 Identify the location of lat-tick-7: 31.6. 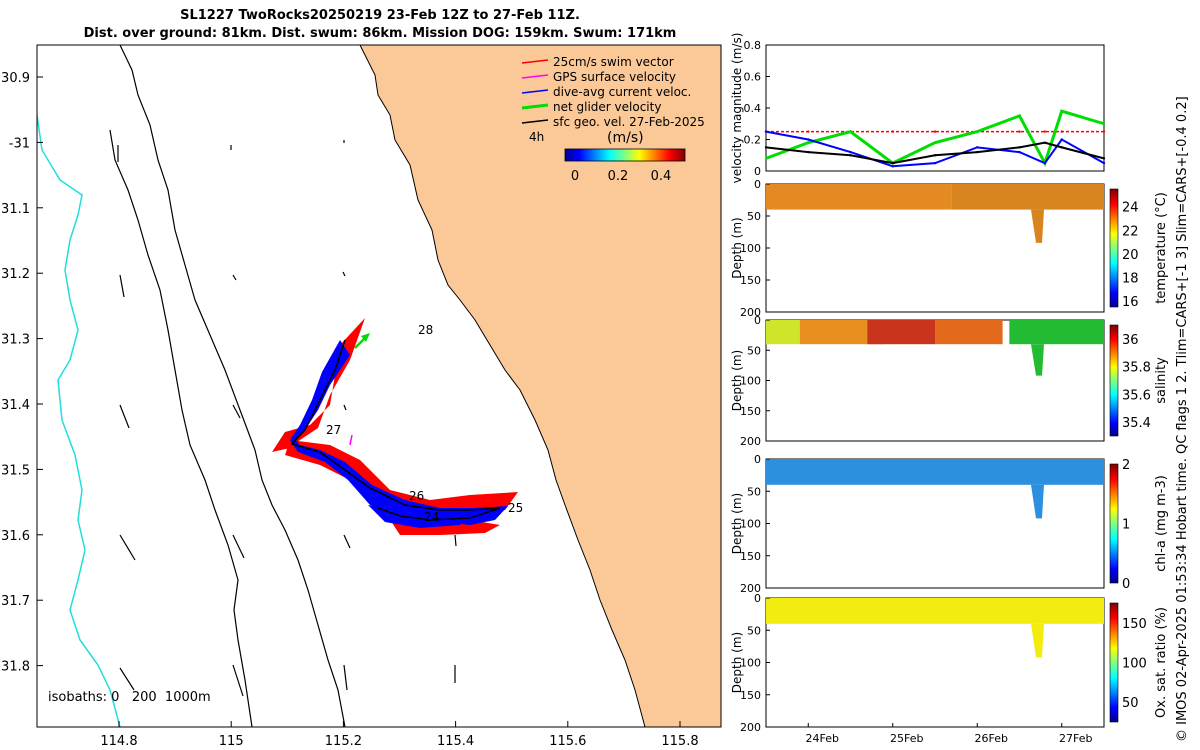
(15, 536).